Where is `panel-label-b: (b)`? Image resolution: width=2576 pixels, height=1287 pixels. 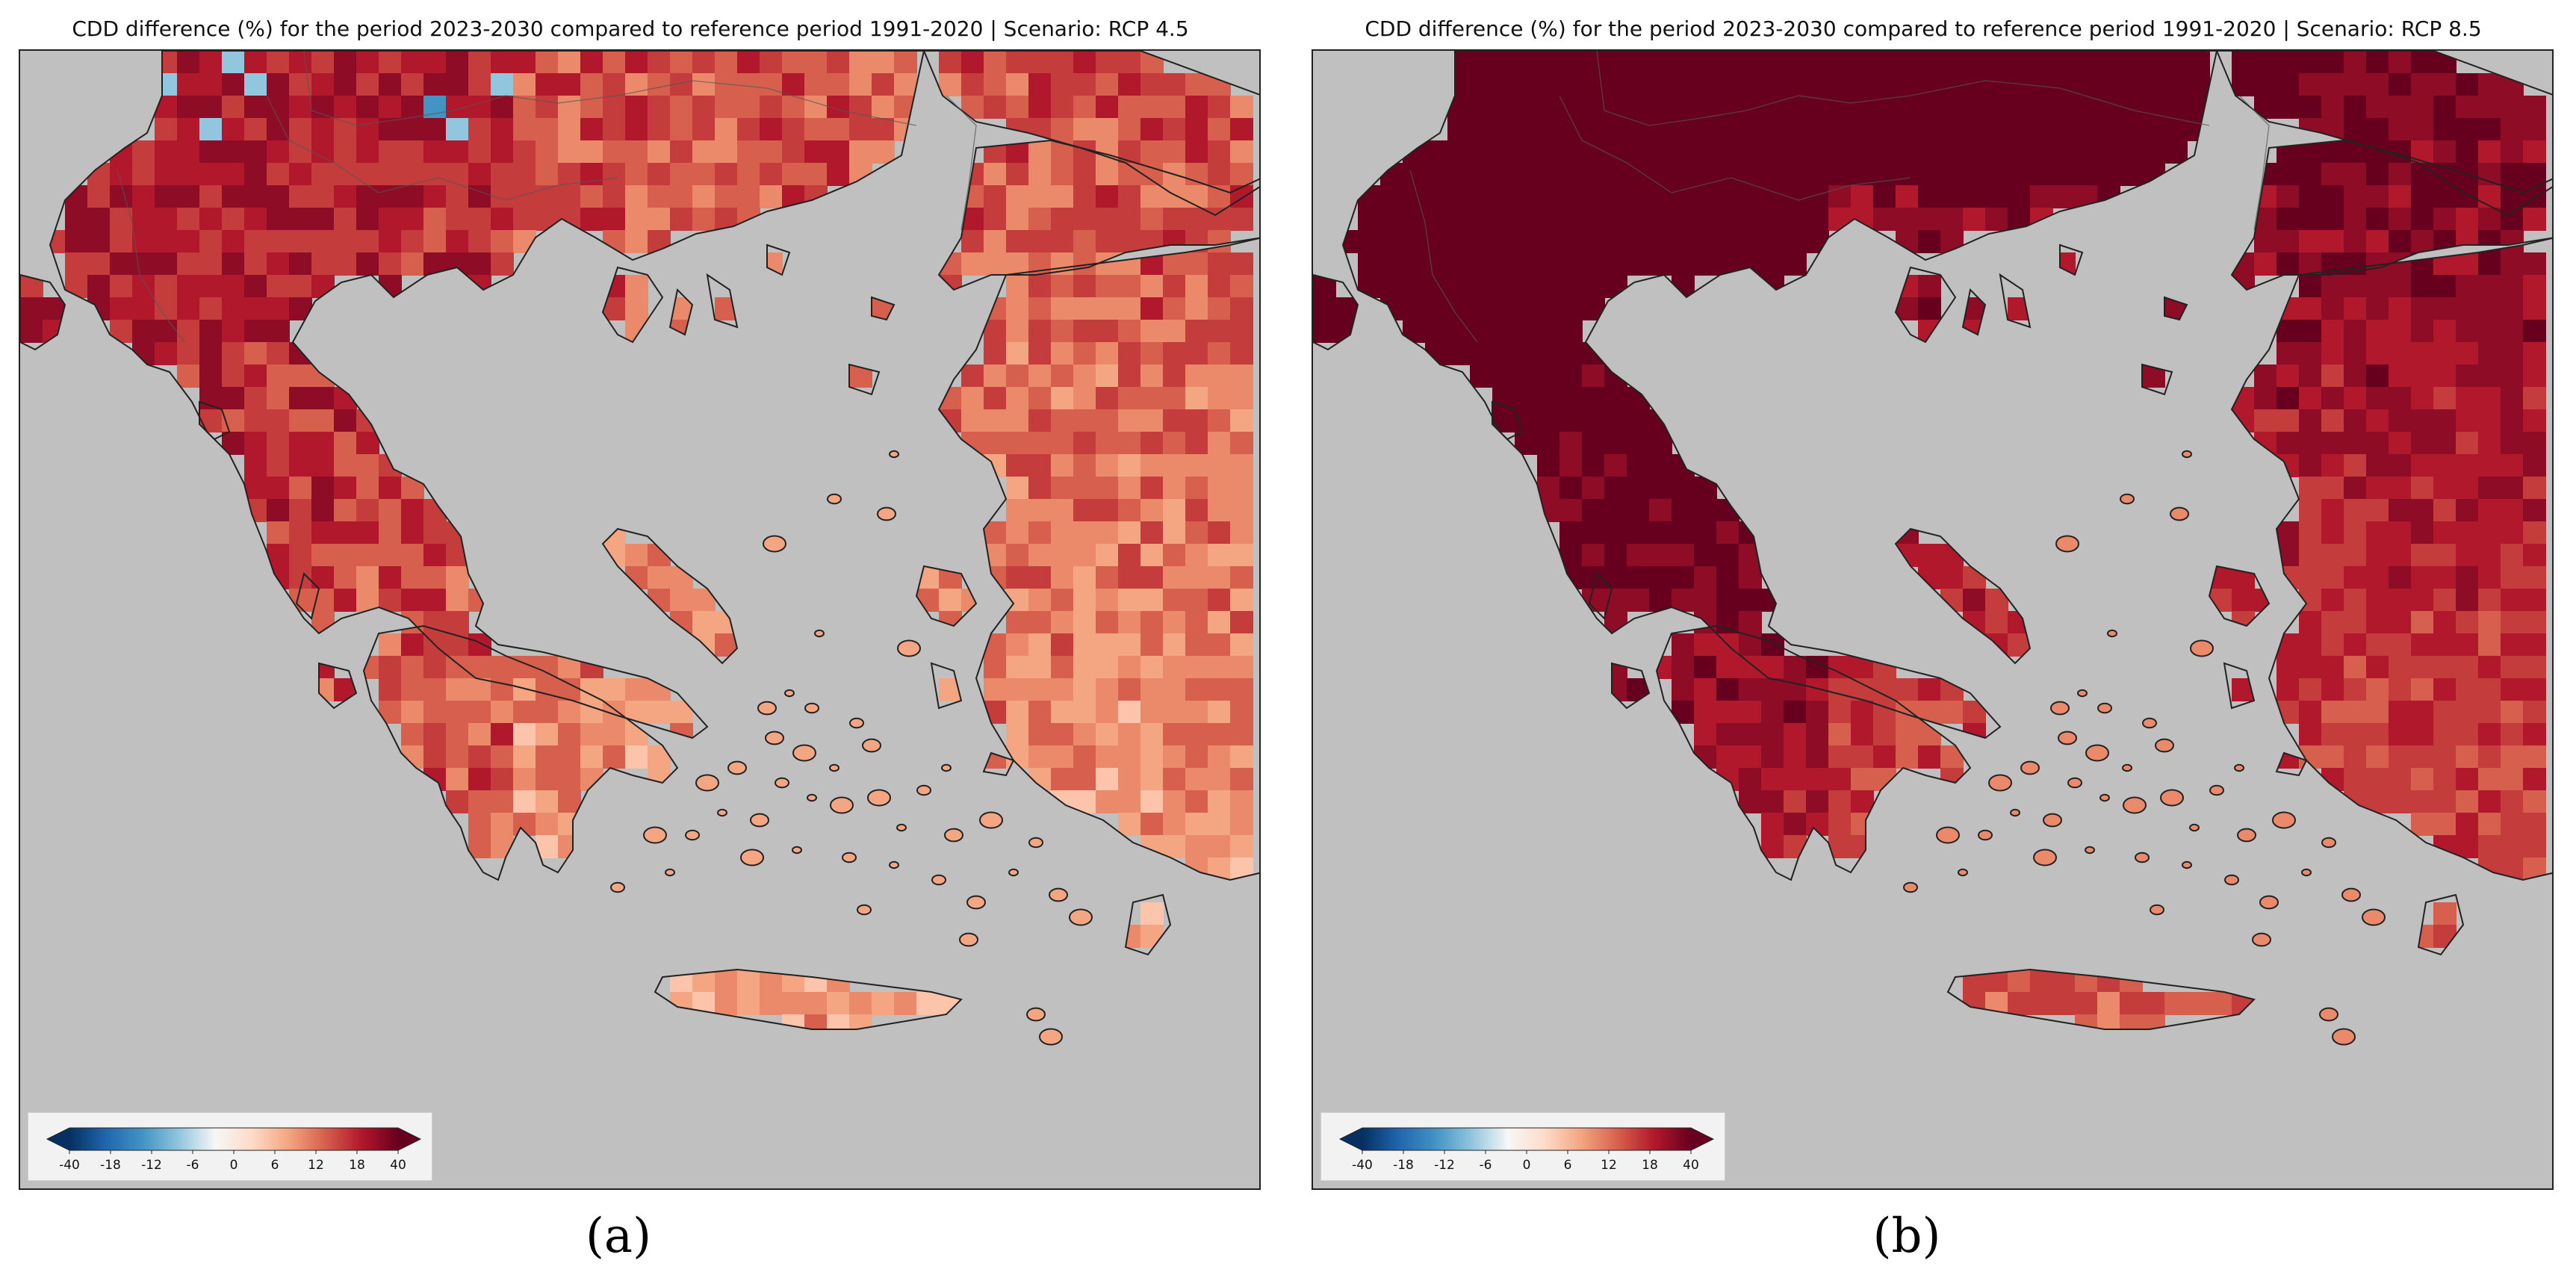 panel-label-b: (b) is located at coordinates (1907, 1236).